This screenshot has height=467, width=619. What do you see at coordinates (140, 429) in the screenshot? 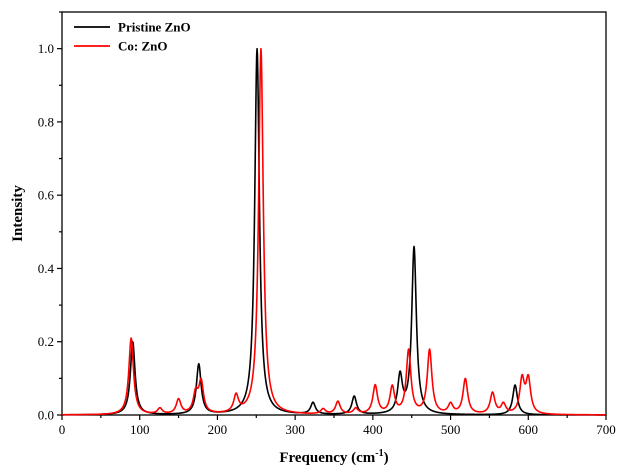
I see `x-tick-label: 100` at bounding box center [140, 429].